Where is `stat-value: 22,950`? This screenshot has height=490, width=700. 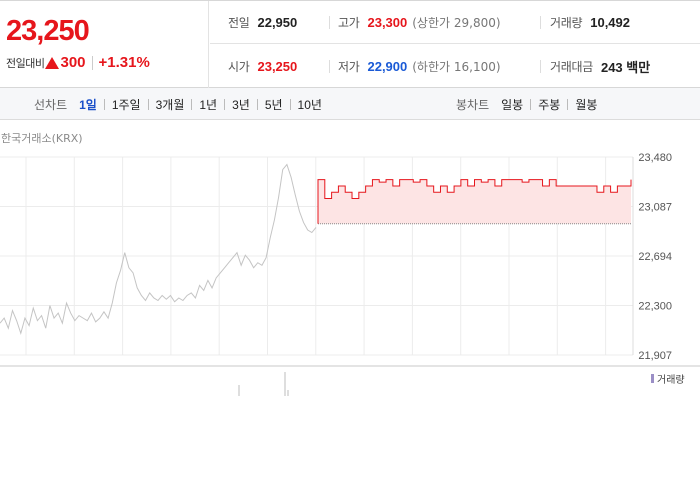 stat-value: 22,950 is located at coordinates (277, 22).